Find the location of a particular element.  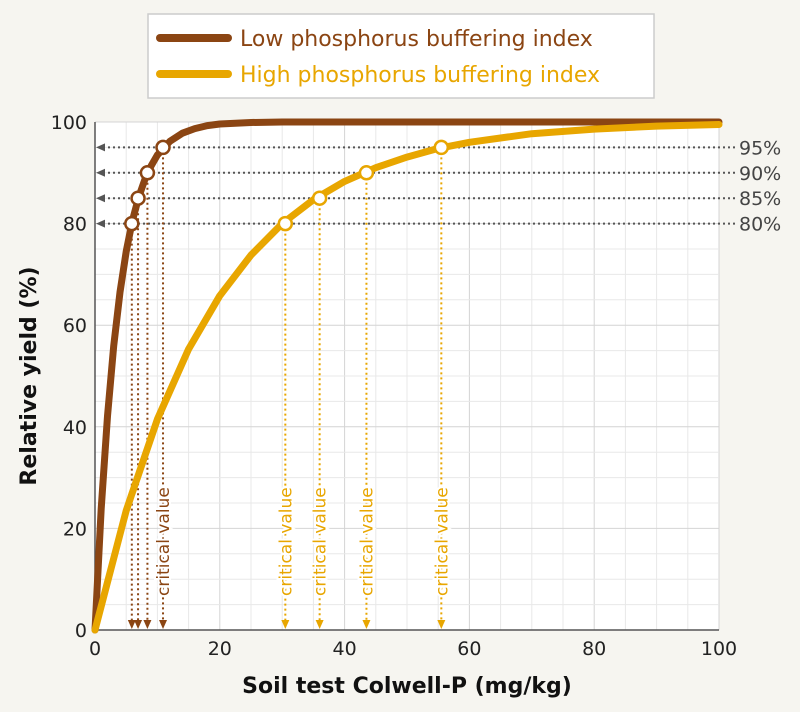

y-tick-label: 40 is located at coordinates (75, 428).